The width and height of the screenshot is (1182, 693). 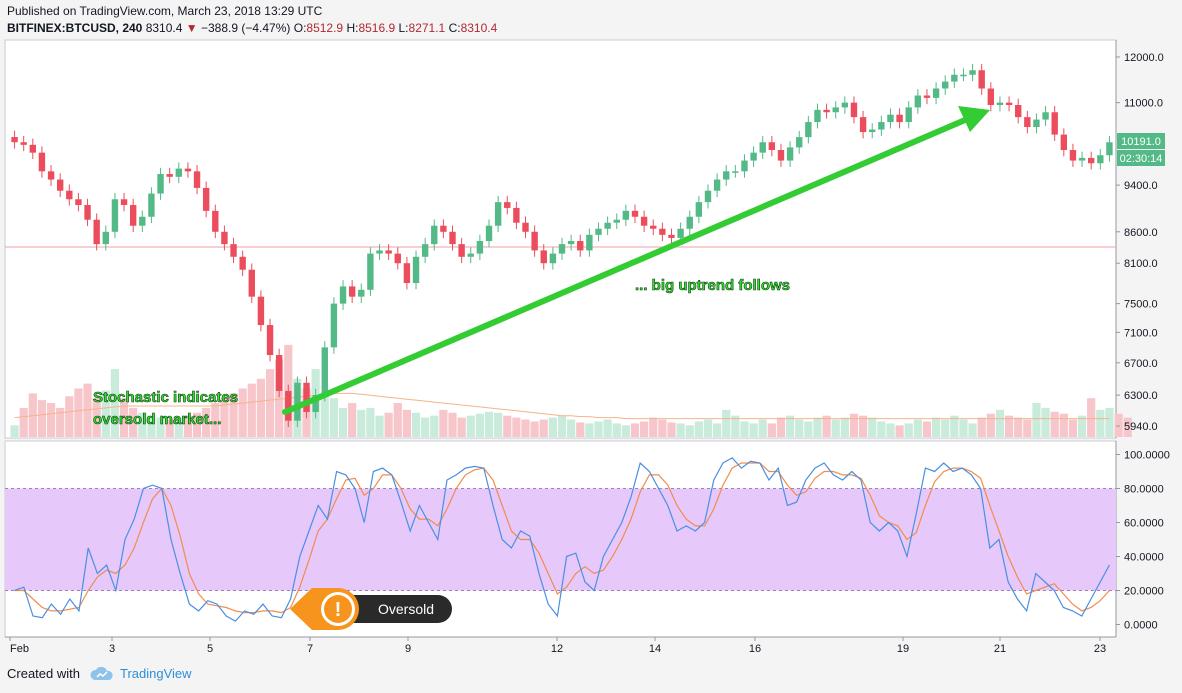 I want to click on high-value: 8516.9, so click(x=377, y=28).